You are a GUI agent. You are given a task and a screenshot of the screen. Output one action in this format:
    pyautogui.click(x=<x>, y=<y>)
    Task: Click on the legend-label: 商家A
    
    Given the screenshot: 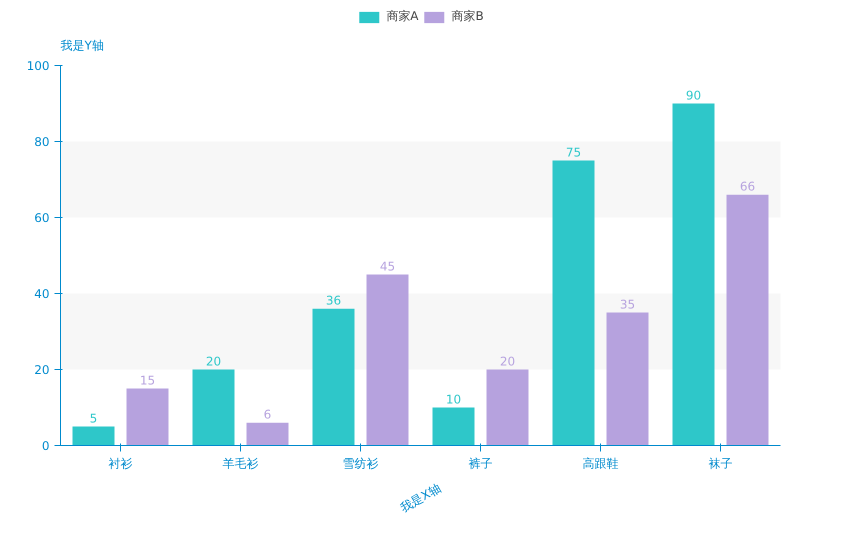 What is the action you would take?
    pyautogui.click(x=402, y=16)
    